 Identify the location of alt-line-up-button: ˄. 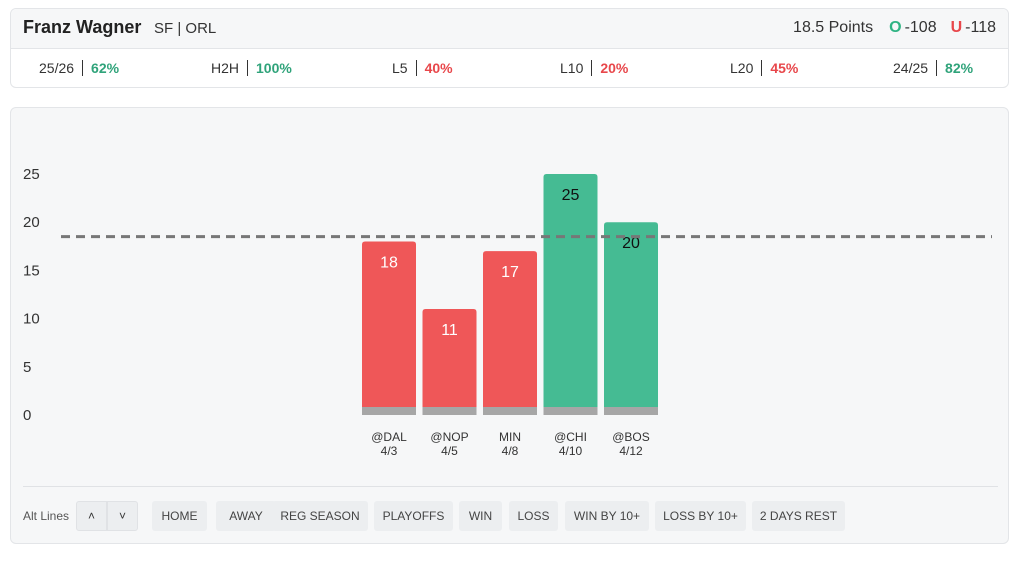
(91, 516).